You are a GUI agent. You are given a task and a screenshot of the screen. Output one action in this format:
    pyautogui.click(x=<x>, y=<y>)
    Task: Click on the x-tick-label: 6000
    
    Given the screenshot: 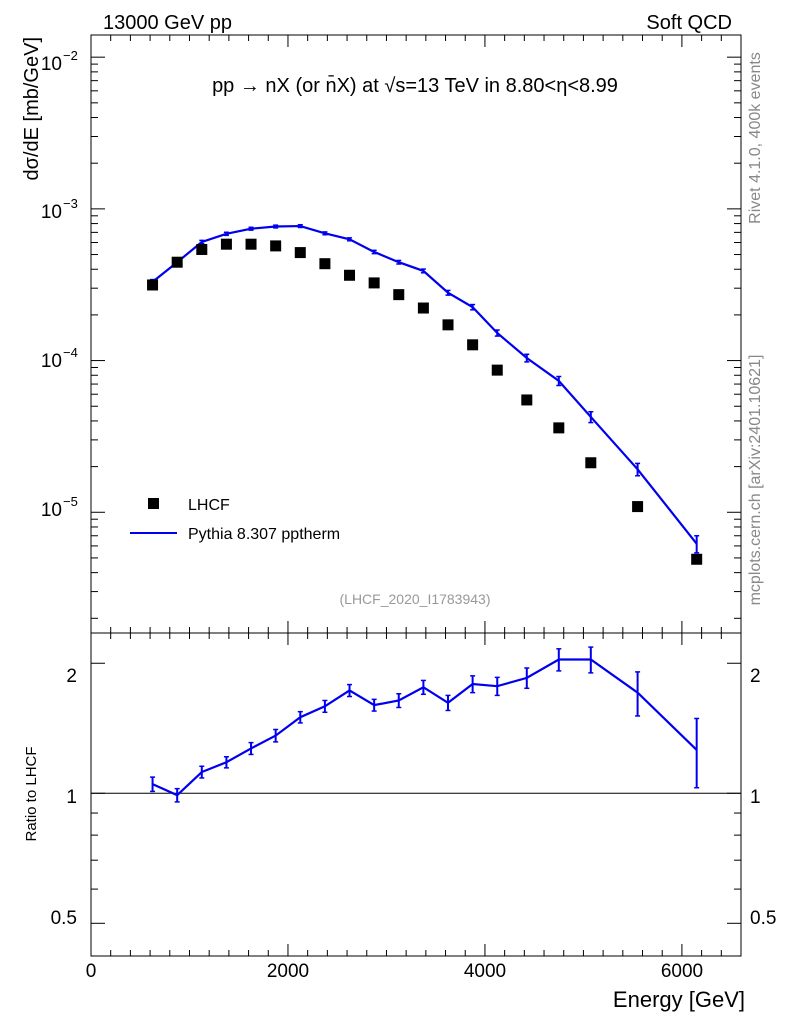 What is the action you would take?
    pyautogui.click(x=682, y=971)
    